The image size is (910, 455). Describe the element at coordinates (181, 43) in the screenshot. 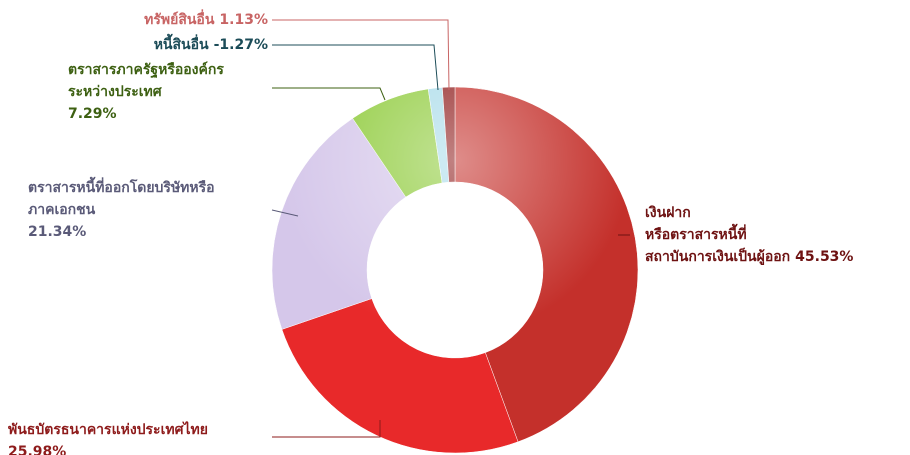

I see `category-name: หนี้สินอื่น` at that location.